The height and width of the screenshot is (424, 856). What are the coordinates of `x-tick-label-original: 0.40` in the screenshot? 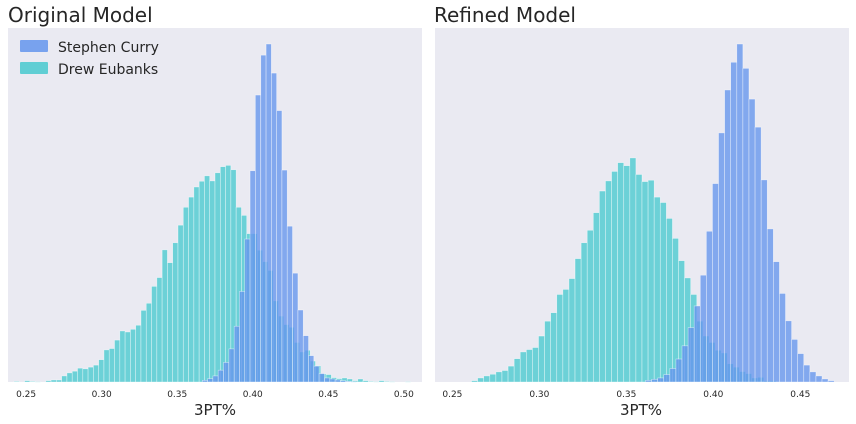 It's located at (253, 395).